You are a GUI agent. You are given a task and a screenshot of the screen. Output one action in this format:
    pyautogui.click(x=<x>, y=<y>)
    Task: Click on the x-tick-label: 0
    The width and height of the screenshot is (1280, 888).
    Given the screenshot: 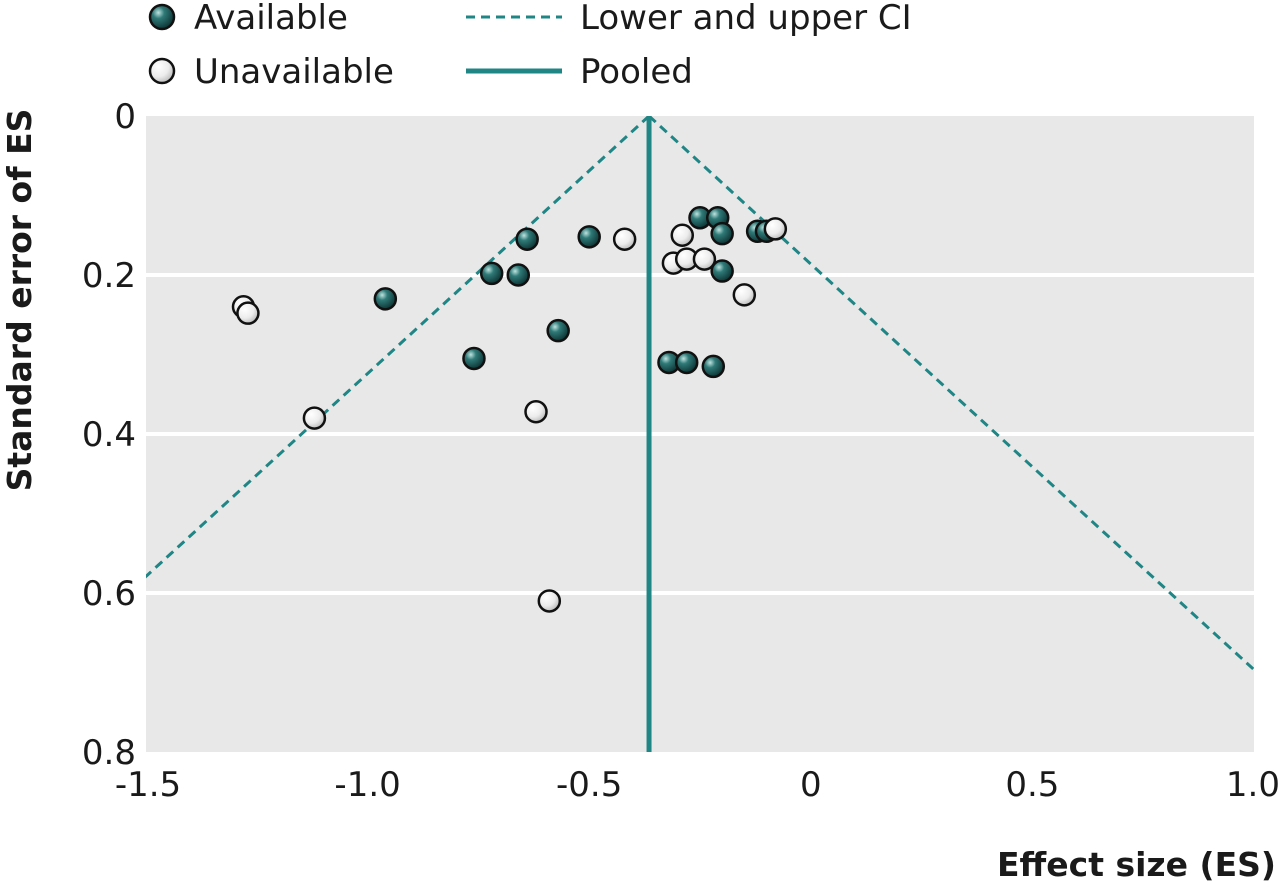 What is the action you would take?
    pyautogui.click(x=811, y=785)
    